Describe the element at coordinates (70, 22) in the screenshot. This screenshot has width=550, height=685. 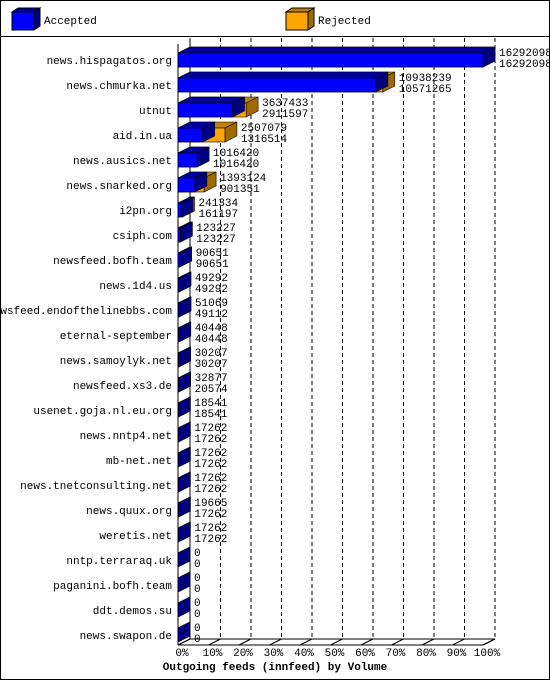
I see `legend-label: Accepted` at that location.